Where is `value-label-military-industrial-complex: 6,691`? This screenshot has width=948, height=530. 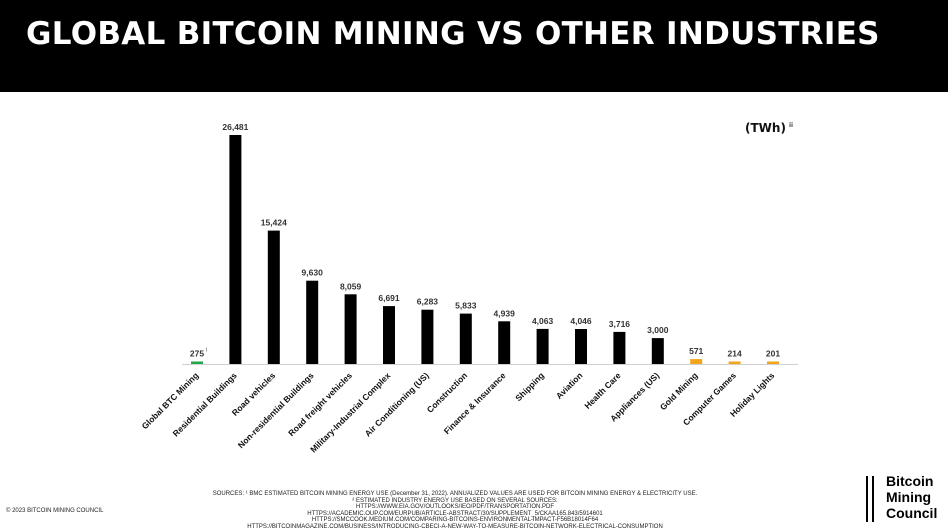
value-label-military-industrial-complex: 6,691 is located at coordinates (389, 298).